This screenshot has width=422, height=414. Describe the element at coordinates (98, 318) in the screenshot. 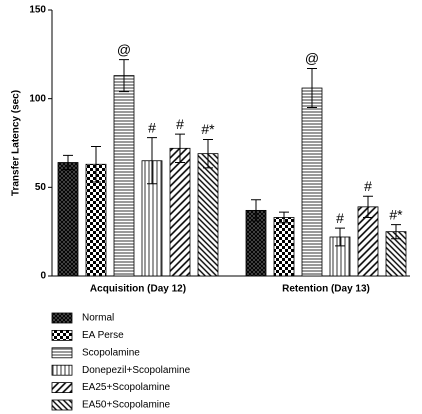

I see `legend-label: Normal` at that location.